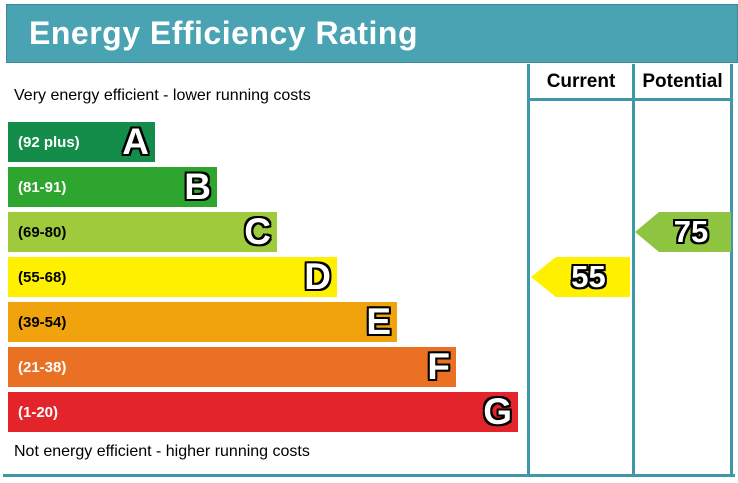 The image size is (738, 483). I want to click on band-letter: A, so click(135, 141).